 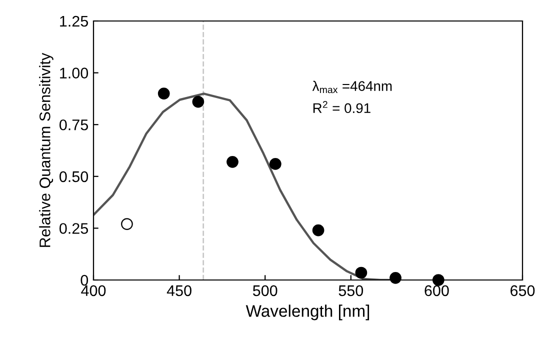 I want to click on annotation: λ$_{max}$ =464nm, so click(x=352, y=87).